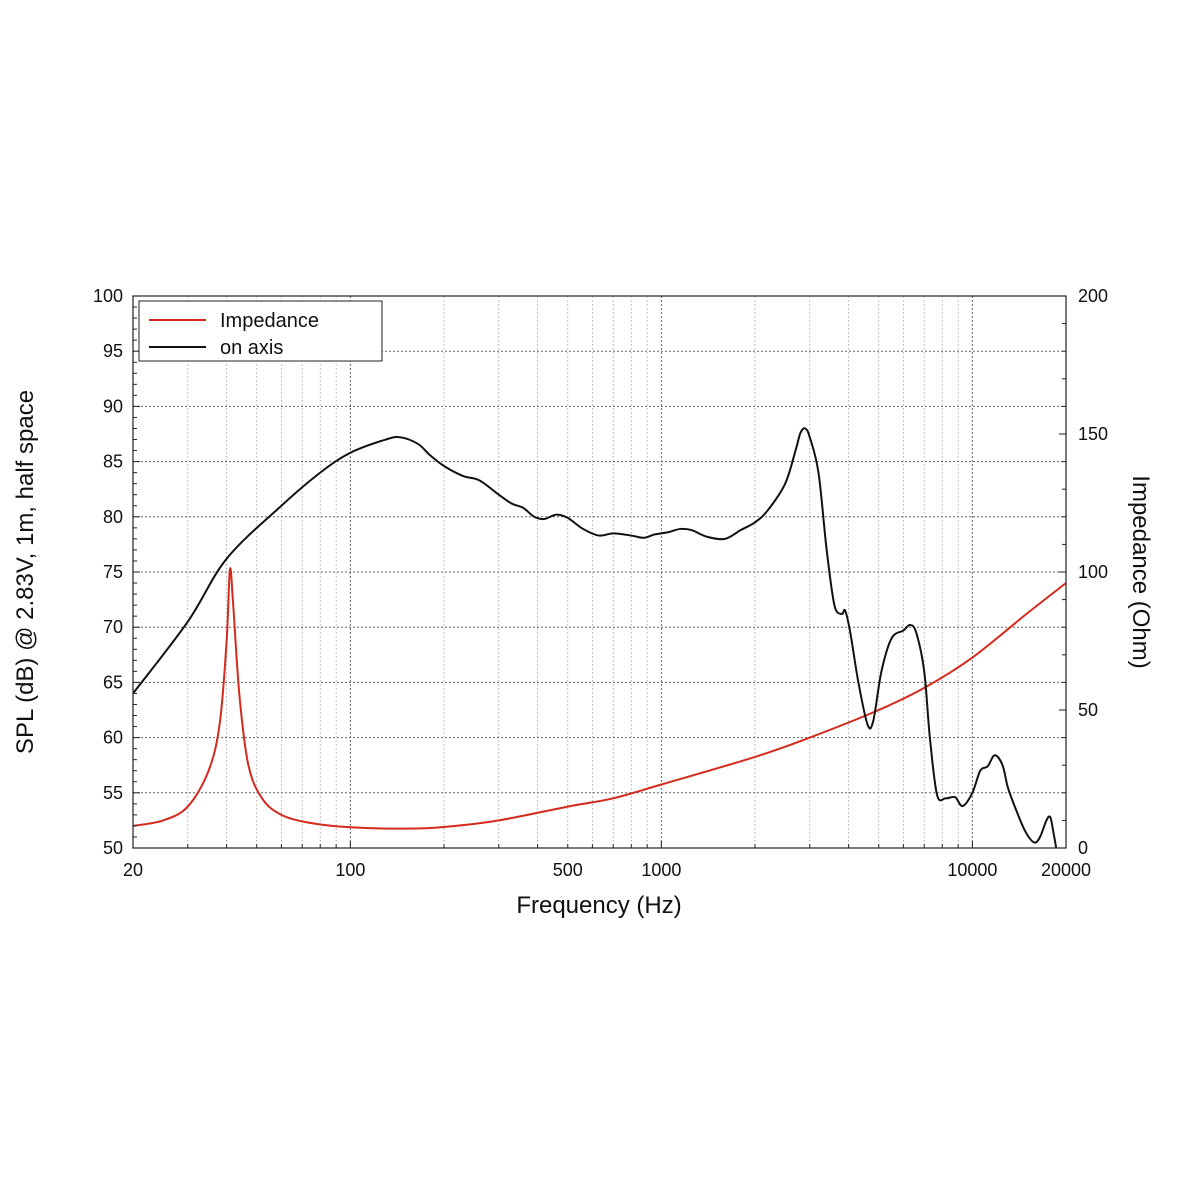 Image resolution: width=1200 pixels, height=1200 pixels. I want to click on y-left-tick-label: 100, so click(108, 296).